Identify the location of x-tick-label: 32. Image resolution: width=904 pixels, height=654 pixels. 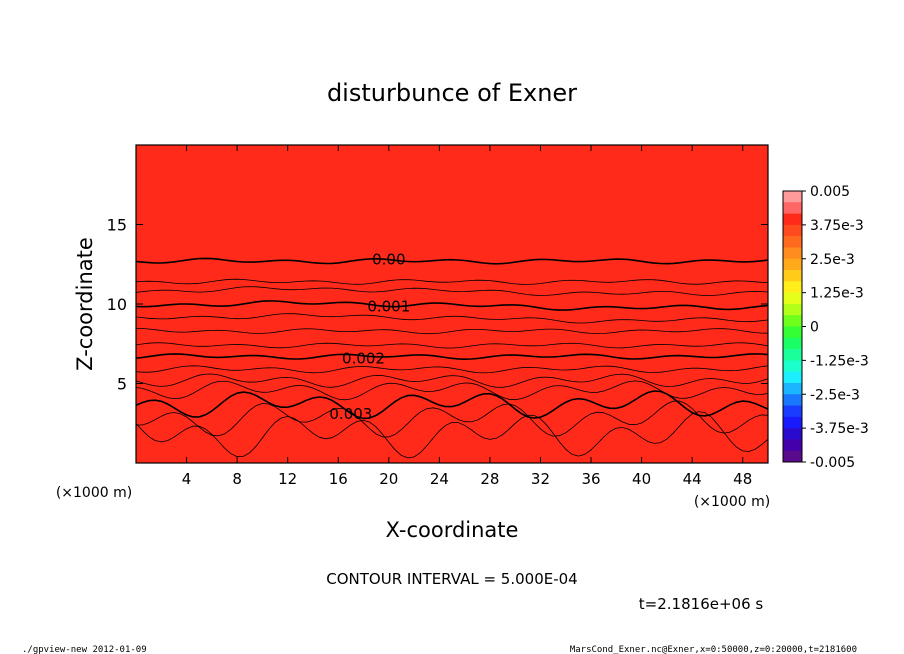
(540, 479).